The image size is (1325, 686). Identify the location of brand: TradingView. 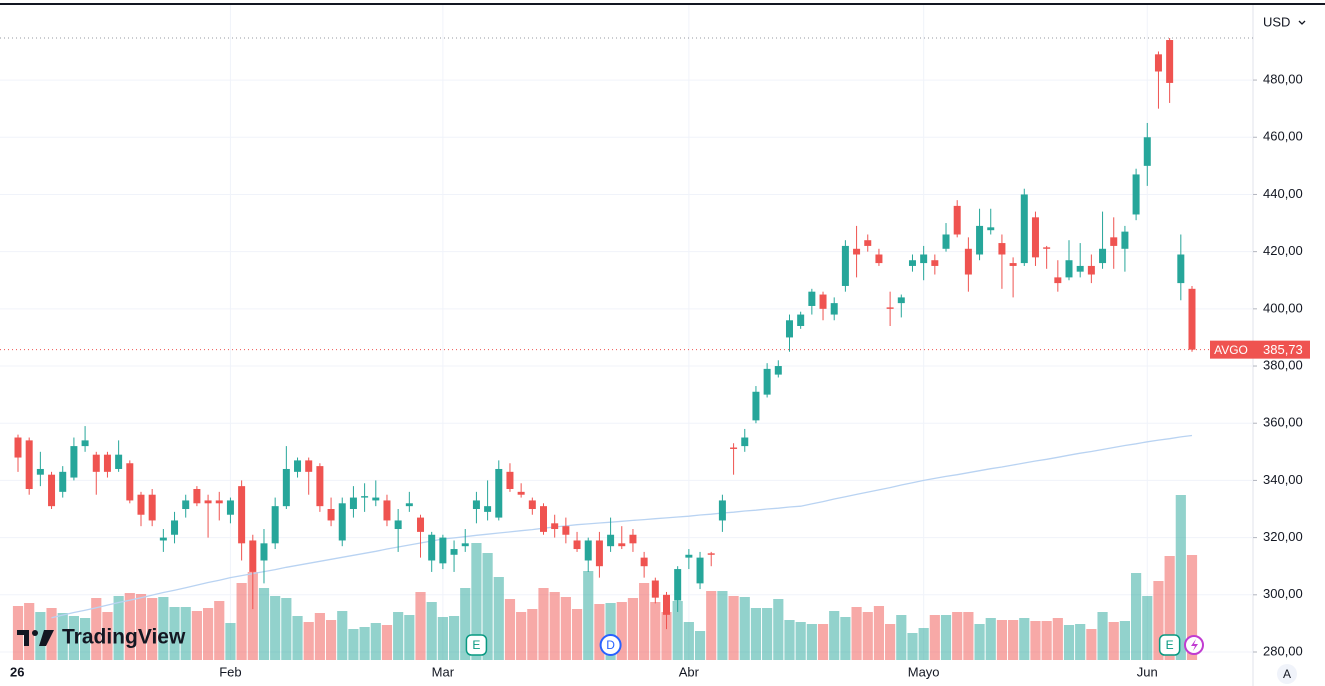
(124, 637).